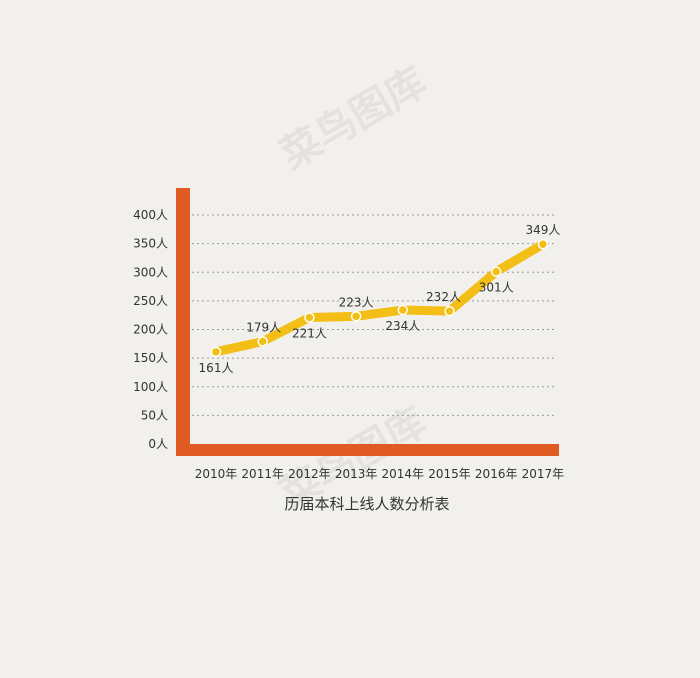  What do you see at coordinates (158, 444) in the screenshot?
I see `y-tick-label: 0人` at bounding box center [158, 444].